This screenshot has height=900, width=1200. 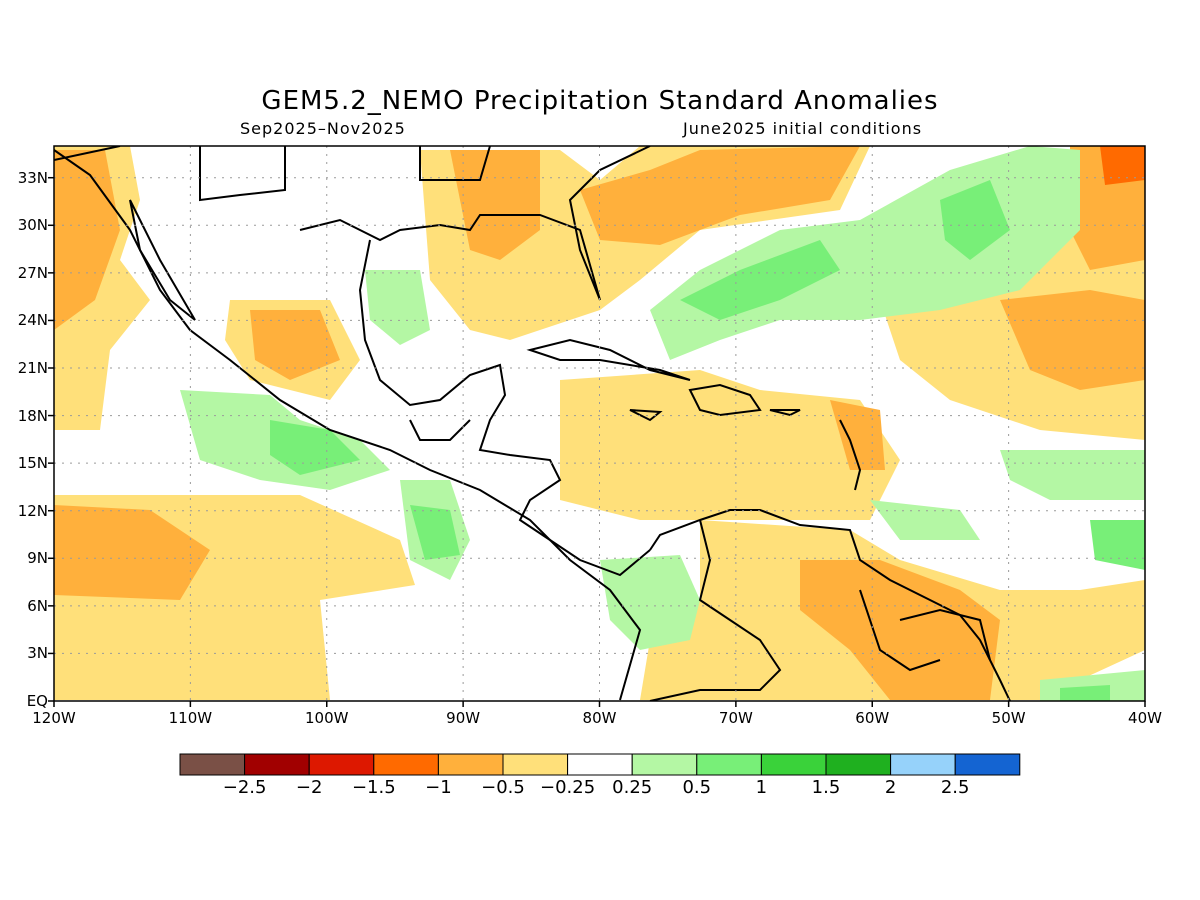 What do you see at coordinates (397, 307) in the screenshot?
I see `wet-region-gulf-west` at bounding box center [397, 307].